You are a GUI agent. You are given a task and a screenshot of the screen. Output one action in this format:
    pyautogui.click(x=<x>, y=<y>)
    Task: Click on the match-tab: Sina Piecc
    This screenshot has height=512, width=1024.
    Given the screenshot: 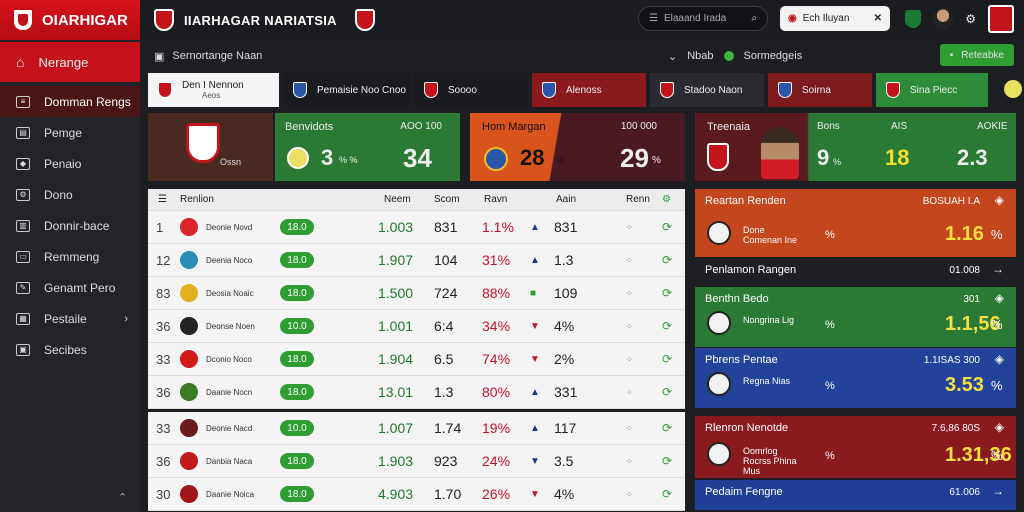 What is the action you would take?
    pyautogui.click(x=932, y=90)
    